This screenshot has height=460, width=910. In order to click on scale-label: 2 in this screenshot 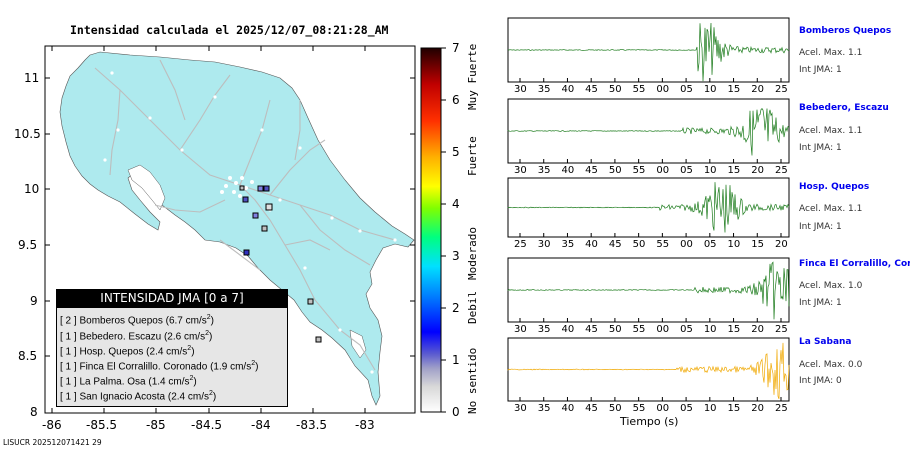, I will do `click(456, 308)`.